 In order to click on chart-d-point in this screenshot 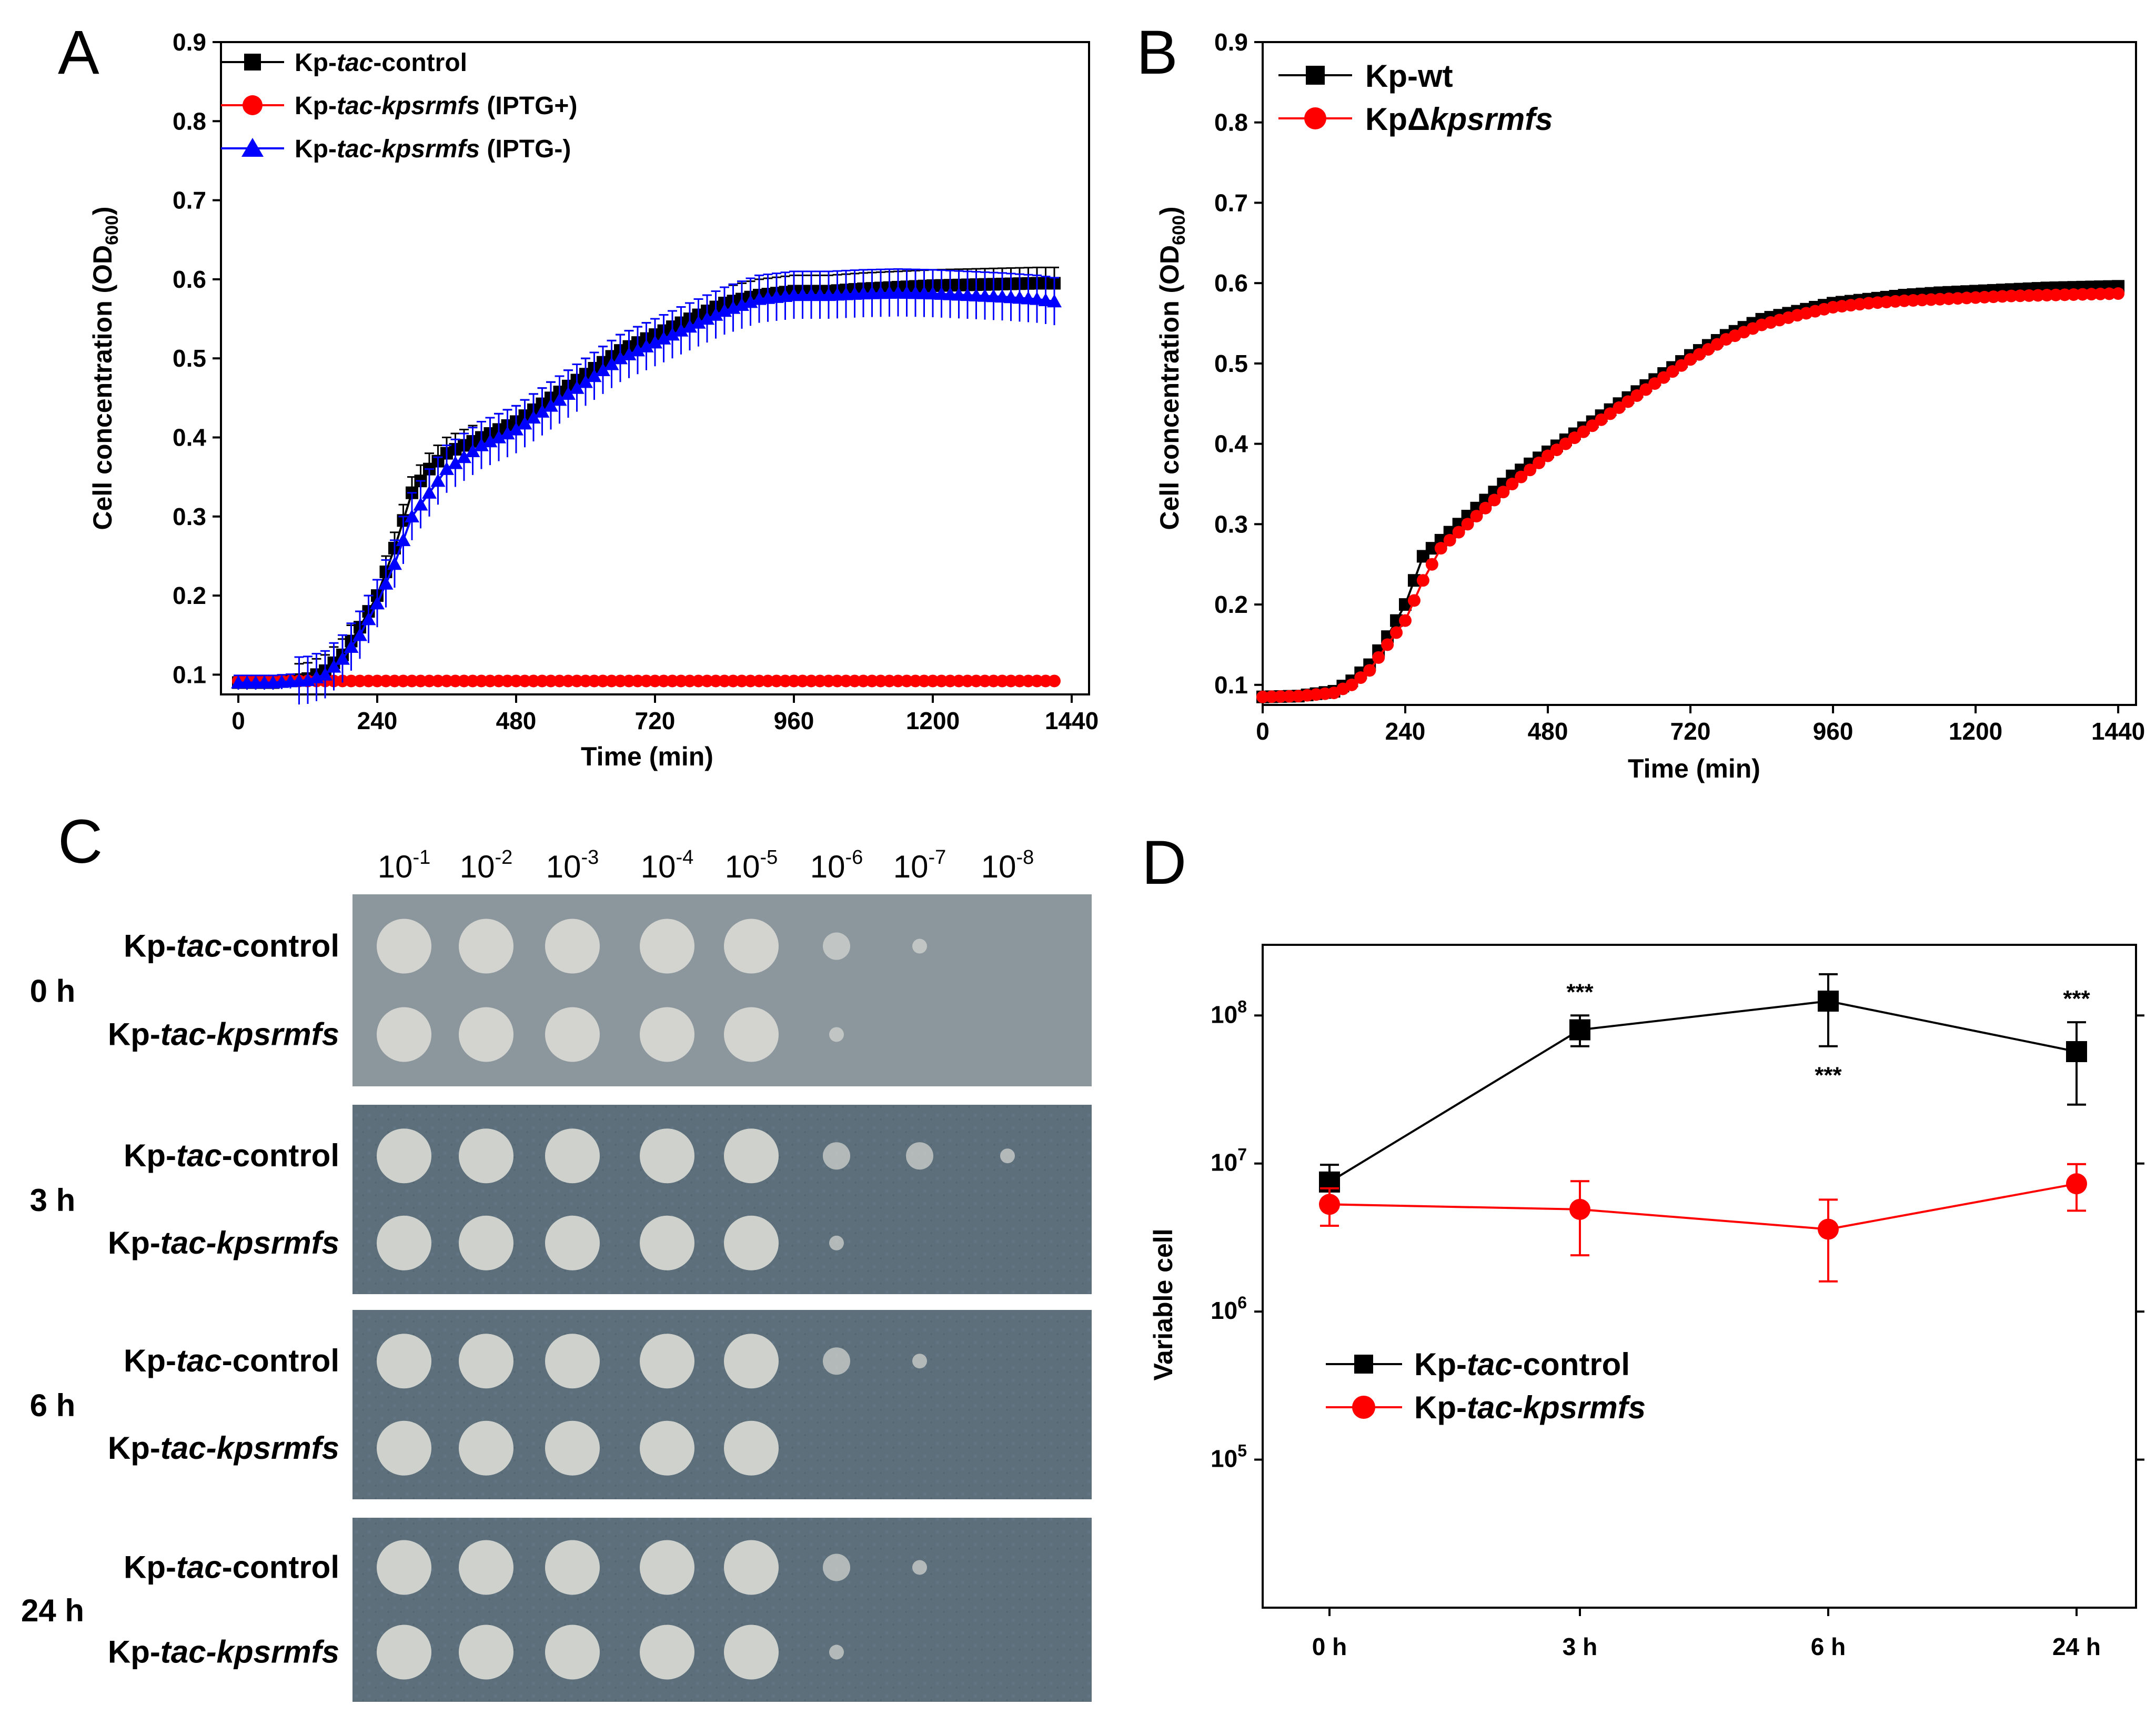, I will do `click(2076, 1051)`.